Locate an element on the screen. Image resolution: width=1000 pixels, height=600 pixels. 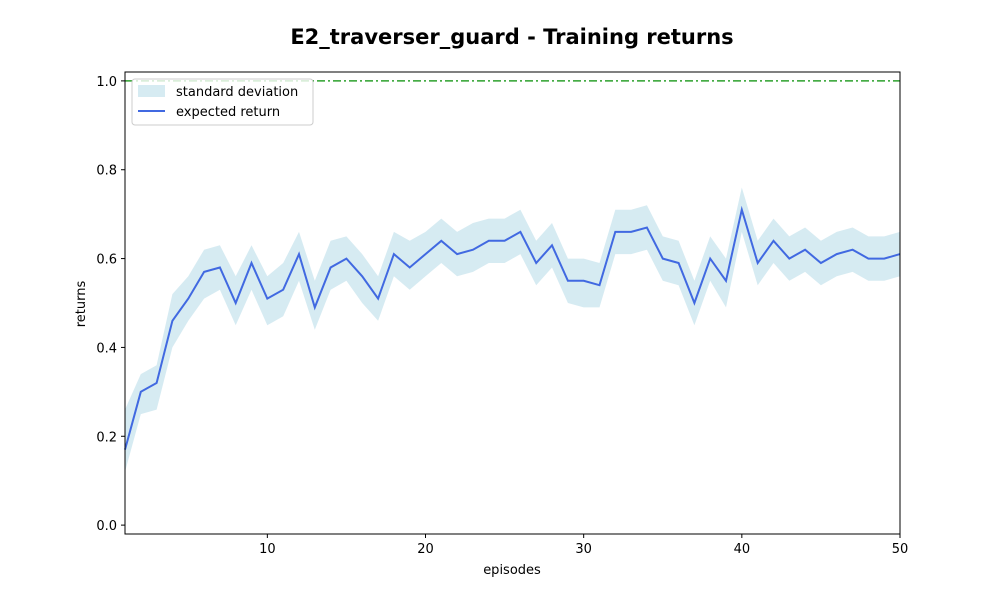
legend-label-band: standard deviation is located at coordinates (237, 92).